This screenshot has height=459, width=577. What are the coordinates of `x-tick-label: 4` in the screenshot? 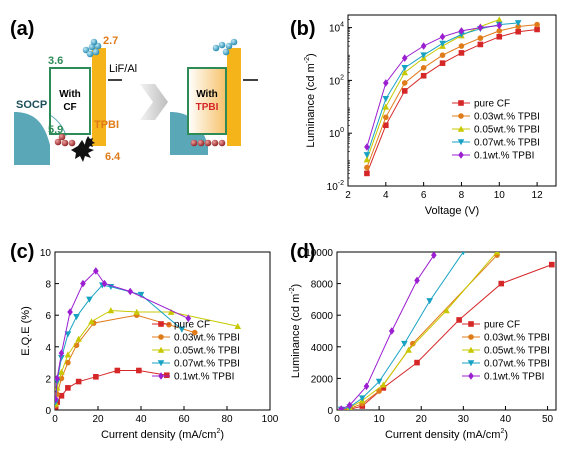 It's located at (386, 195).